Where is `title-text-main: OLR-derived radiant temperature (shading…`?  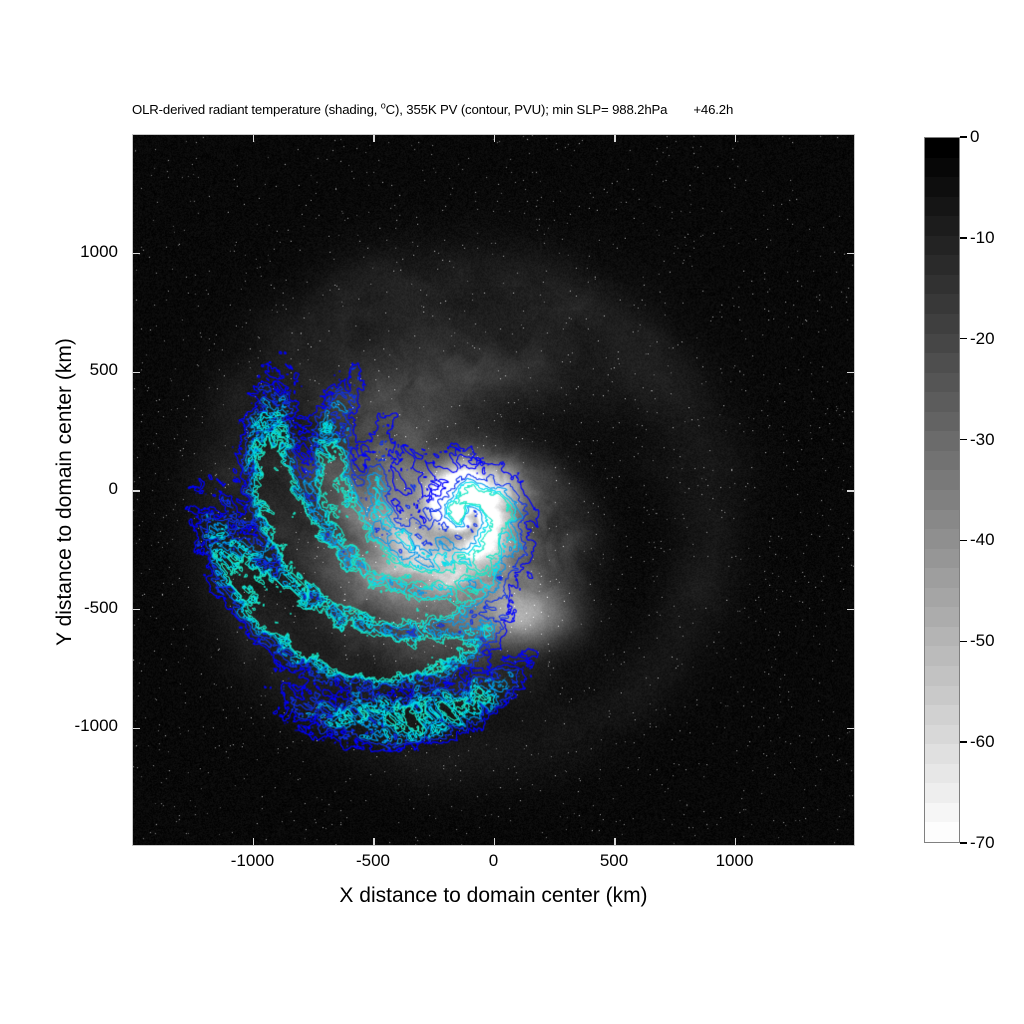
title-text-main: OLR-derived radiant temperature (shading… is located at coordinates (256, 109).